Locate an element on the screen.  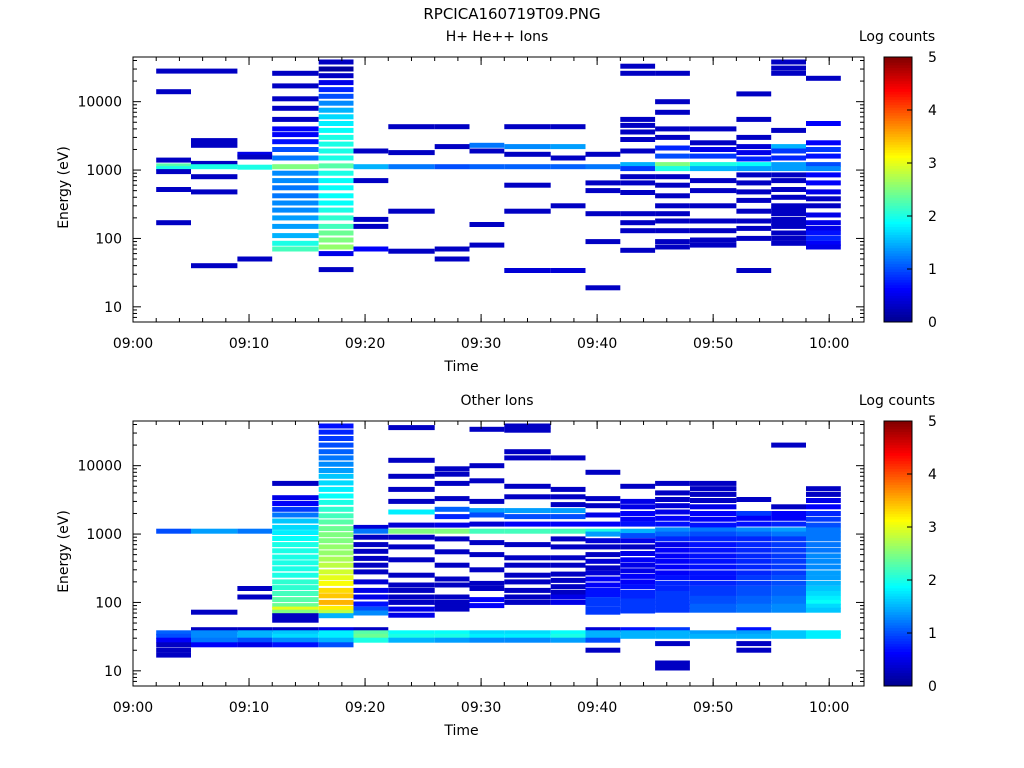
y-tick-label: 100 is located at coordinates (108, 603).